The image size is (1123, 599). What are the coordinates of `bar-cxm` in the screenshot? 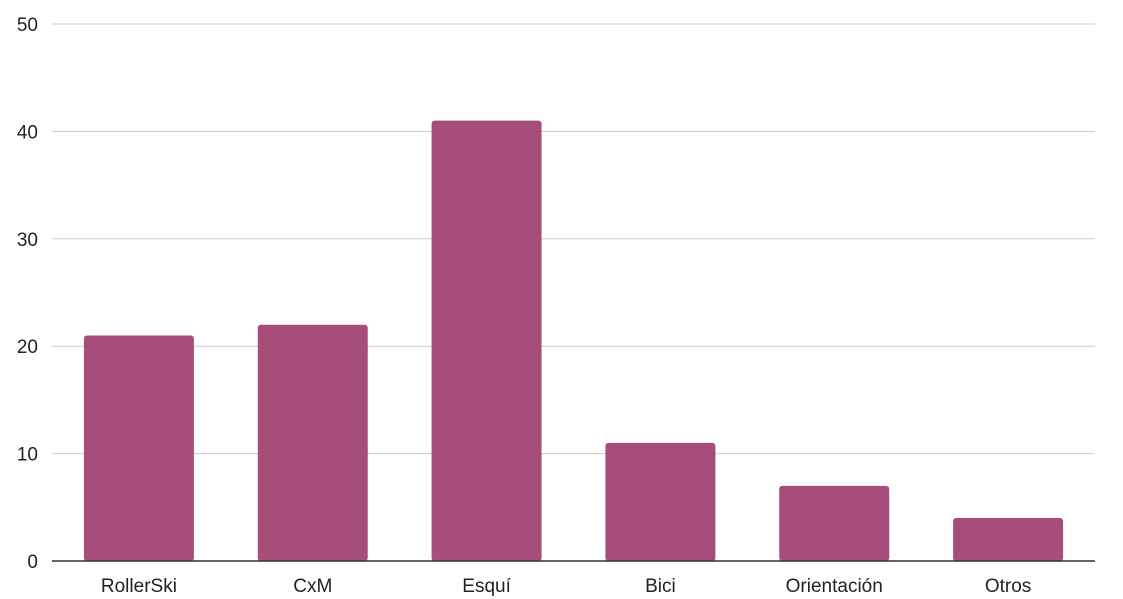 It's located at (312, 442).